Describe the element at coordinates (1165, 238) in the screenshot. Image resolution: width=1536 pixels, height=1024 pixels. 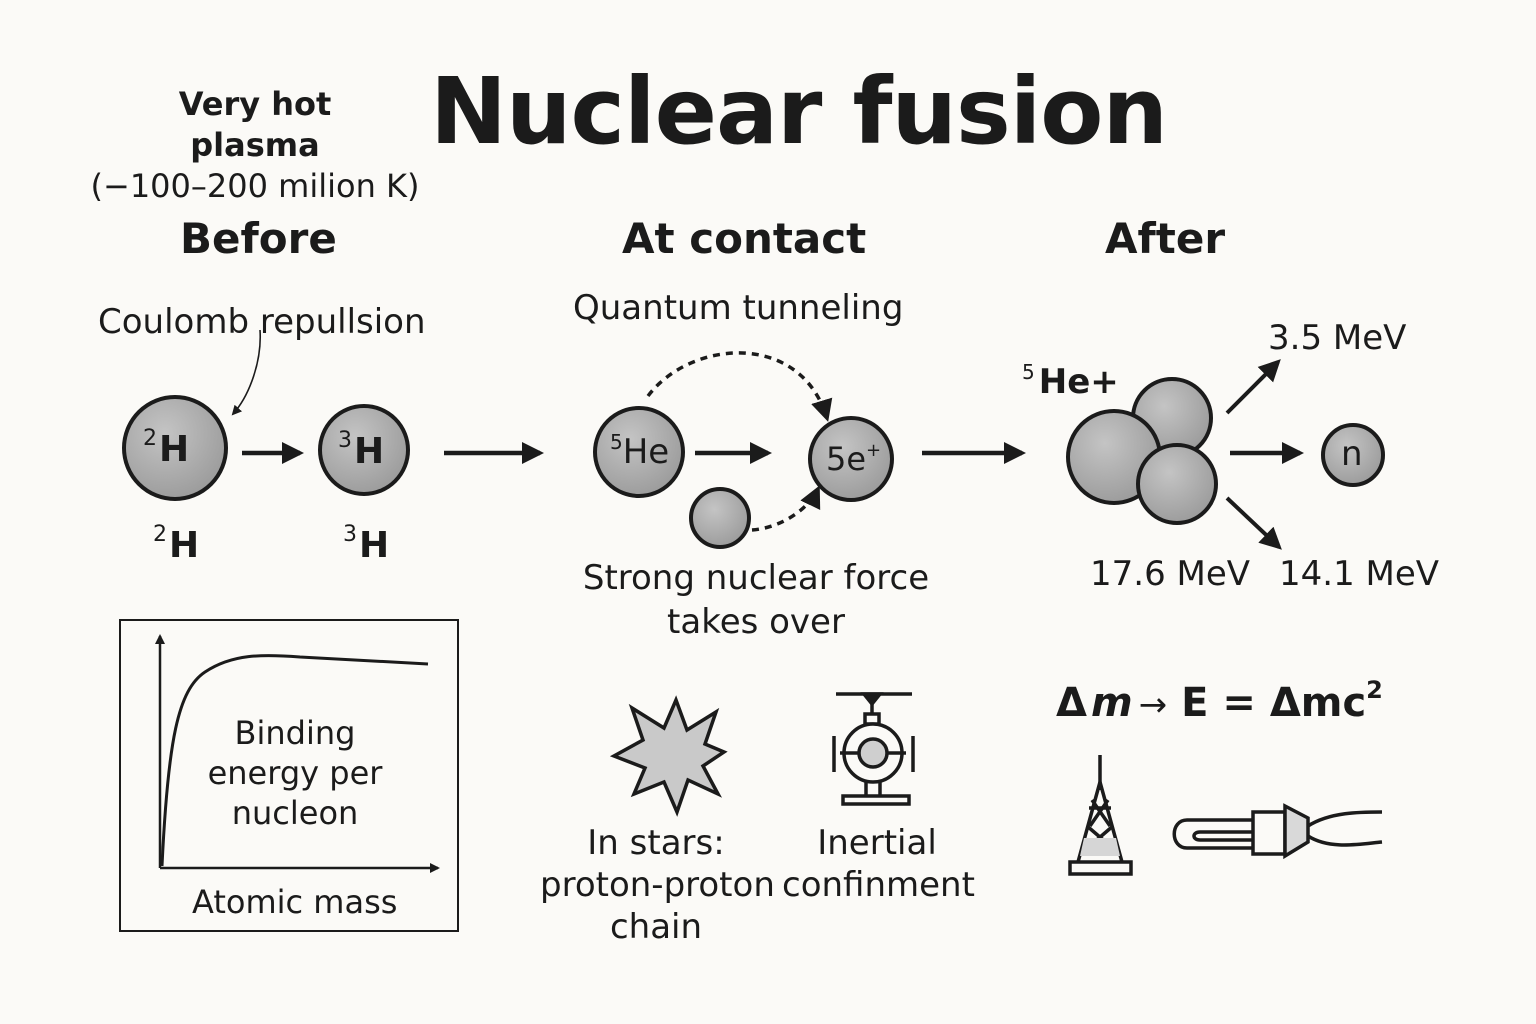
I see `stage-after-heading: After` at that location.